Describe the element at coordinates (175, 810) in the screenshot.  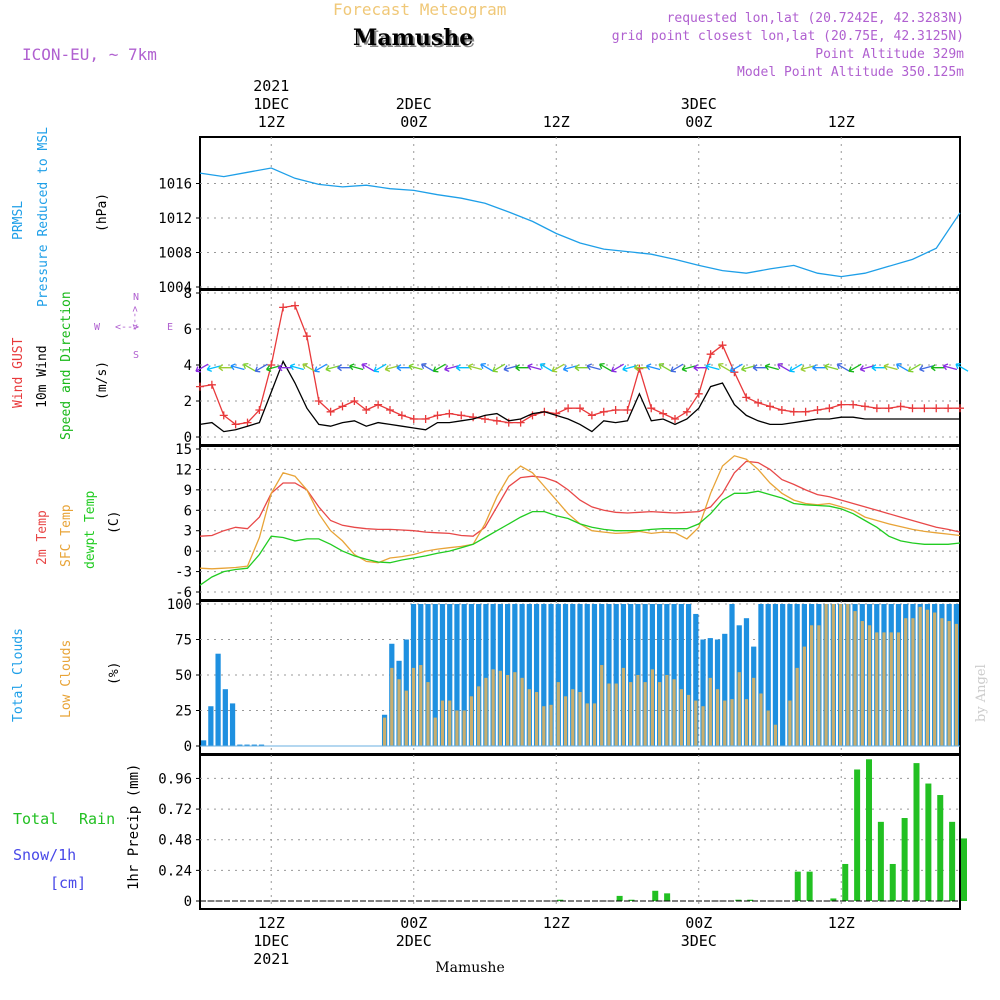
I see `y-tick-label: 0.72` at that location.